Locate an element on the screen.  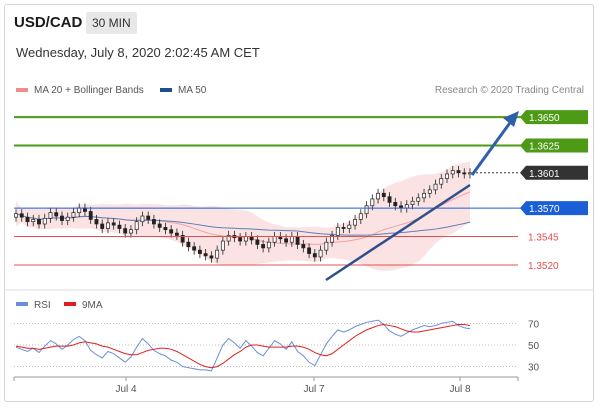
level-label: 1.3625 is located at coordinates (544, 147).